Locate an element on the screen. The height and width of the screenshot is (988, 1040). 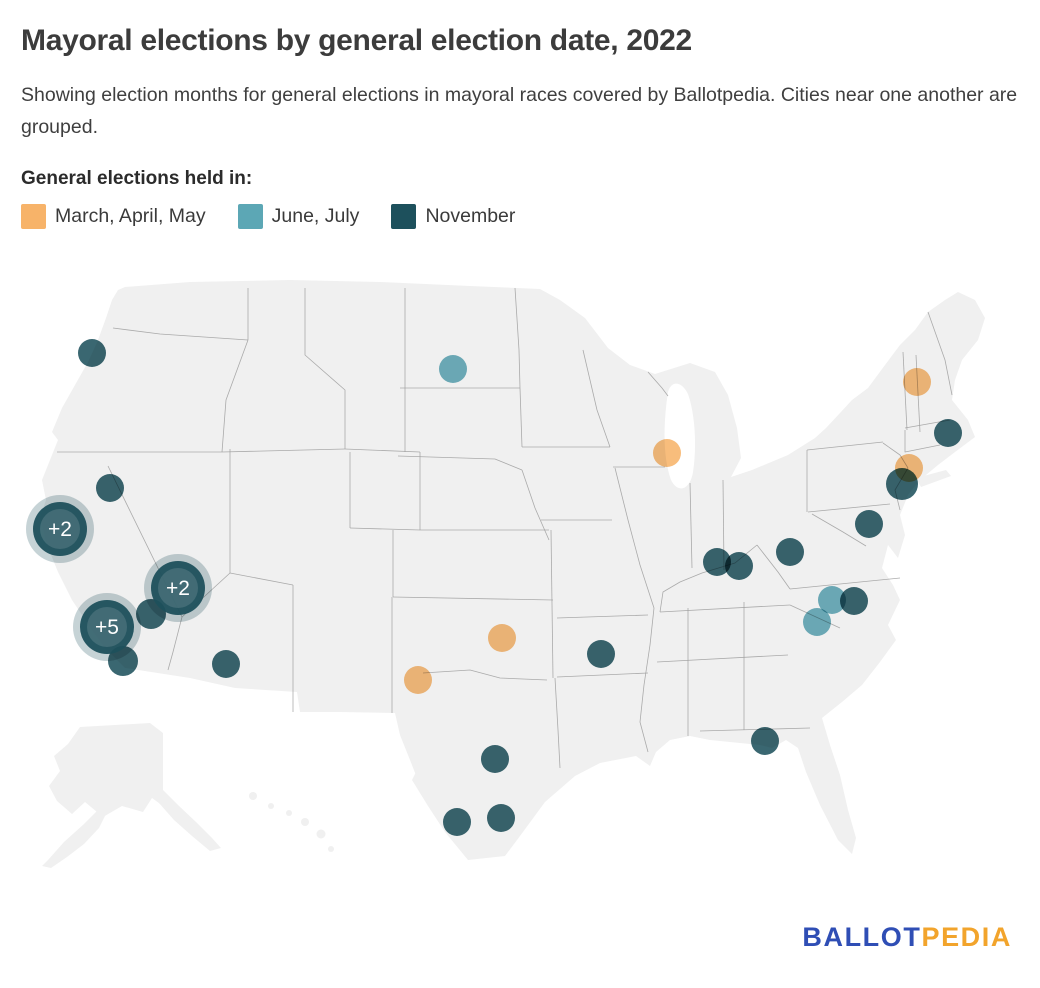
legend-swatch-march-april-may is located at coordinates (33, 216).